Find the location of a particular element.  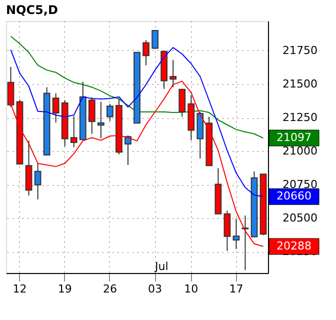

text: 20288 is located at coordinates (294, 245).